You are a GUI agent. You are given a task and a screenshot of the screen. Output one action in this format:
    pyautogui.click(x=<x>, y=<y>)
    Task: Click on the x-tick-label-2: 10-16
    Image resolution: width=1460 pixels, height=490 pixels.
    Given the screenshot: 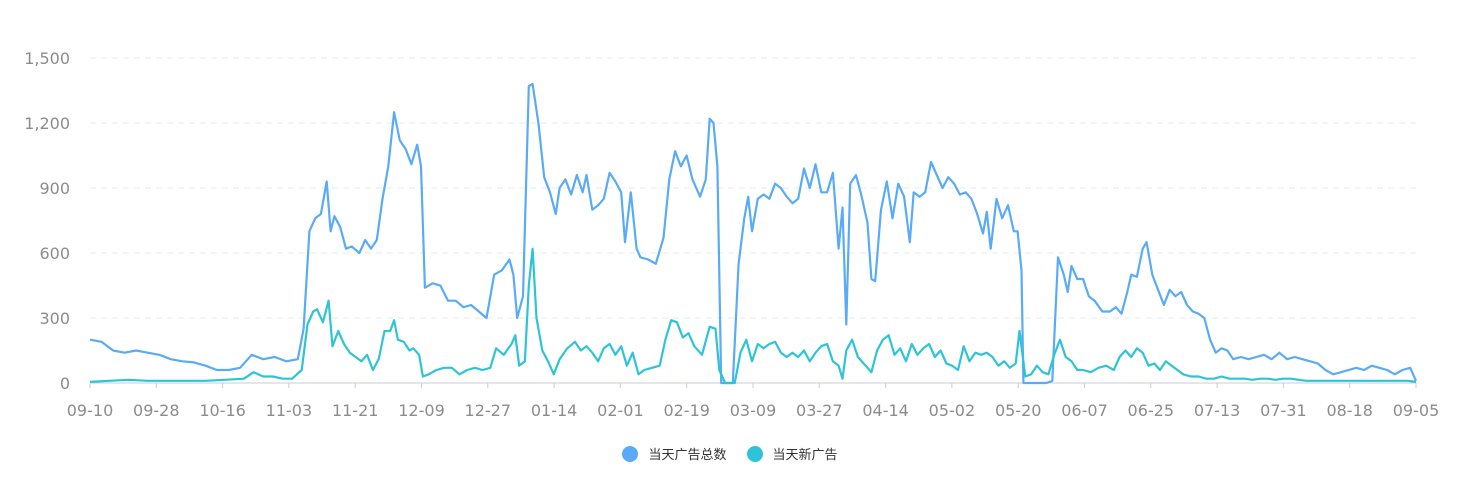 What is the action you would take?
    pyautogui.click(x=222, y=410)
    